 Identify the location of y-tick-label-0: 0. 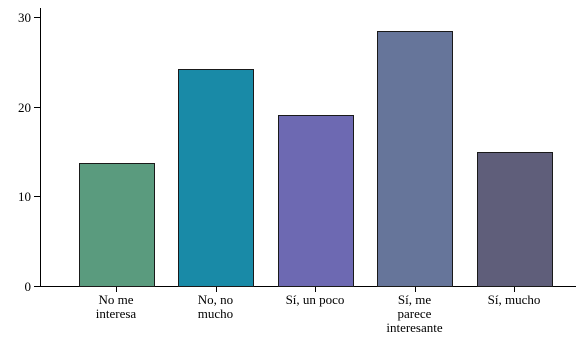
(28, 286).